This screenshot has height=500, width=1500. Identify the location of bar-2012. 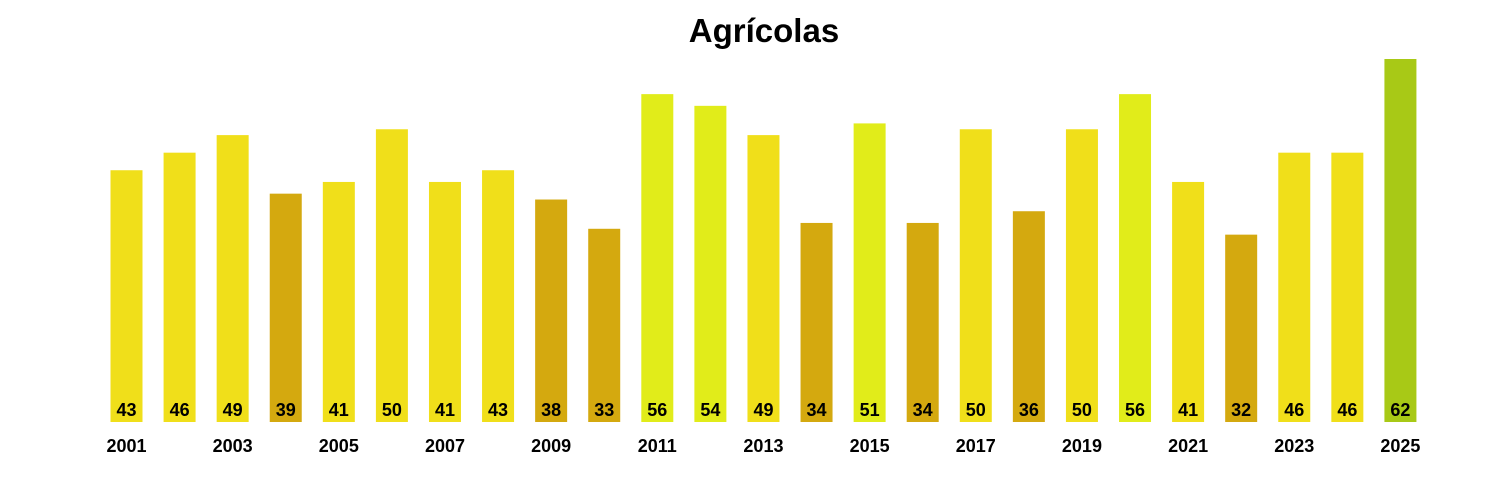
(710, 263).